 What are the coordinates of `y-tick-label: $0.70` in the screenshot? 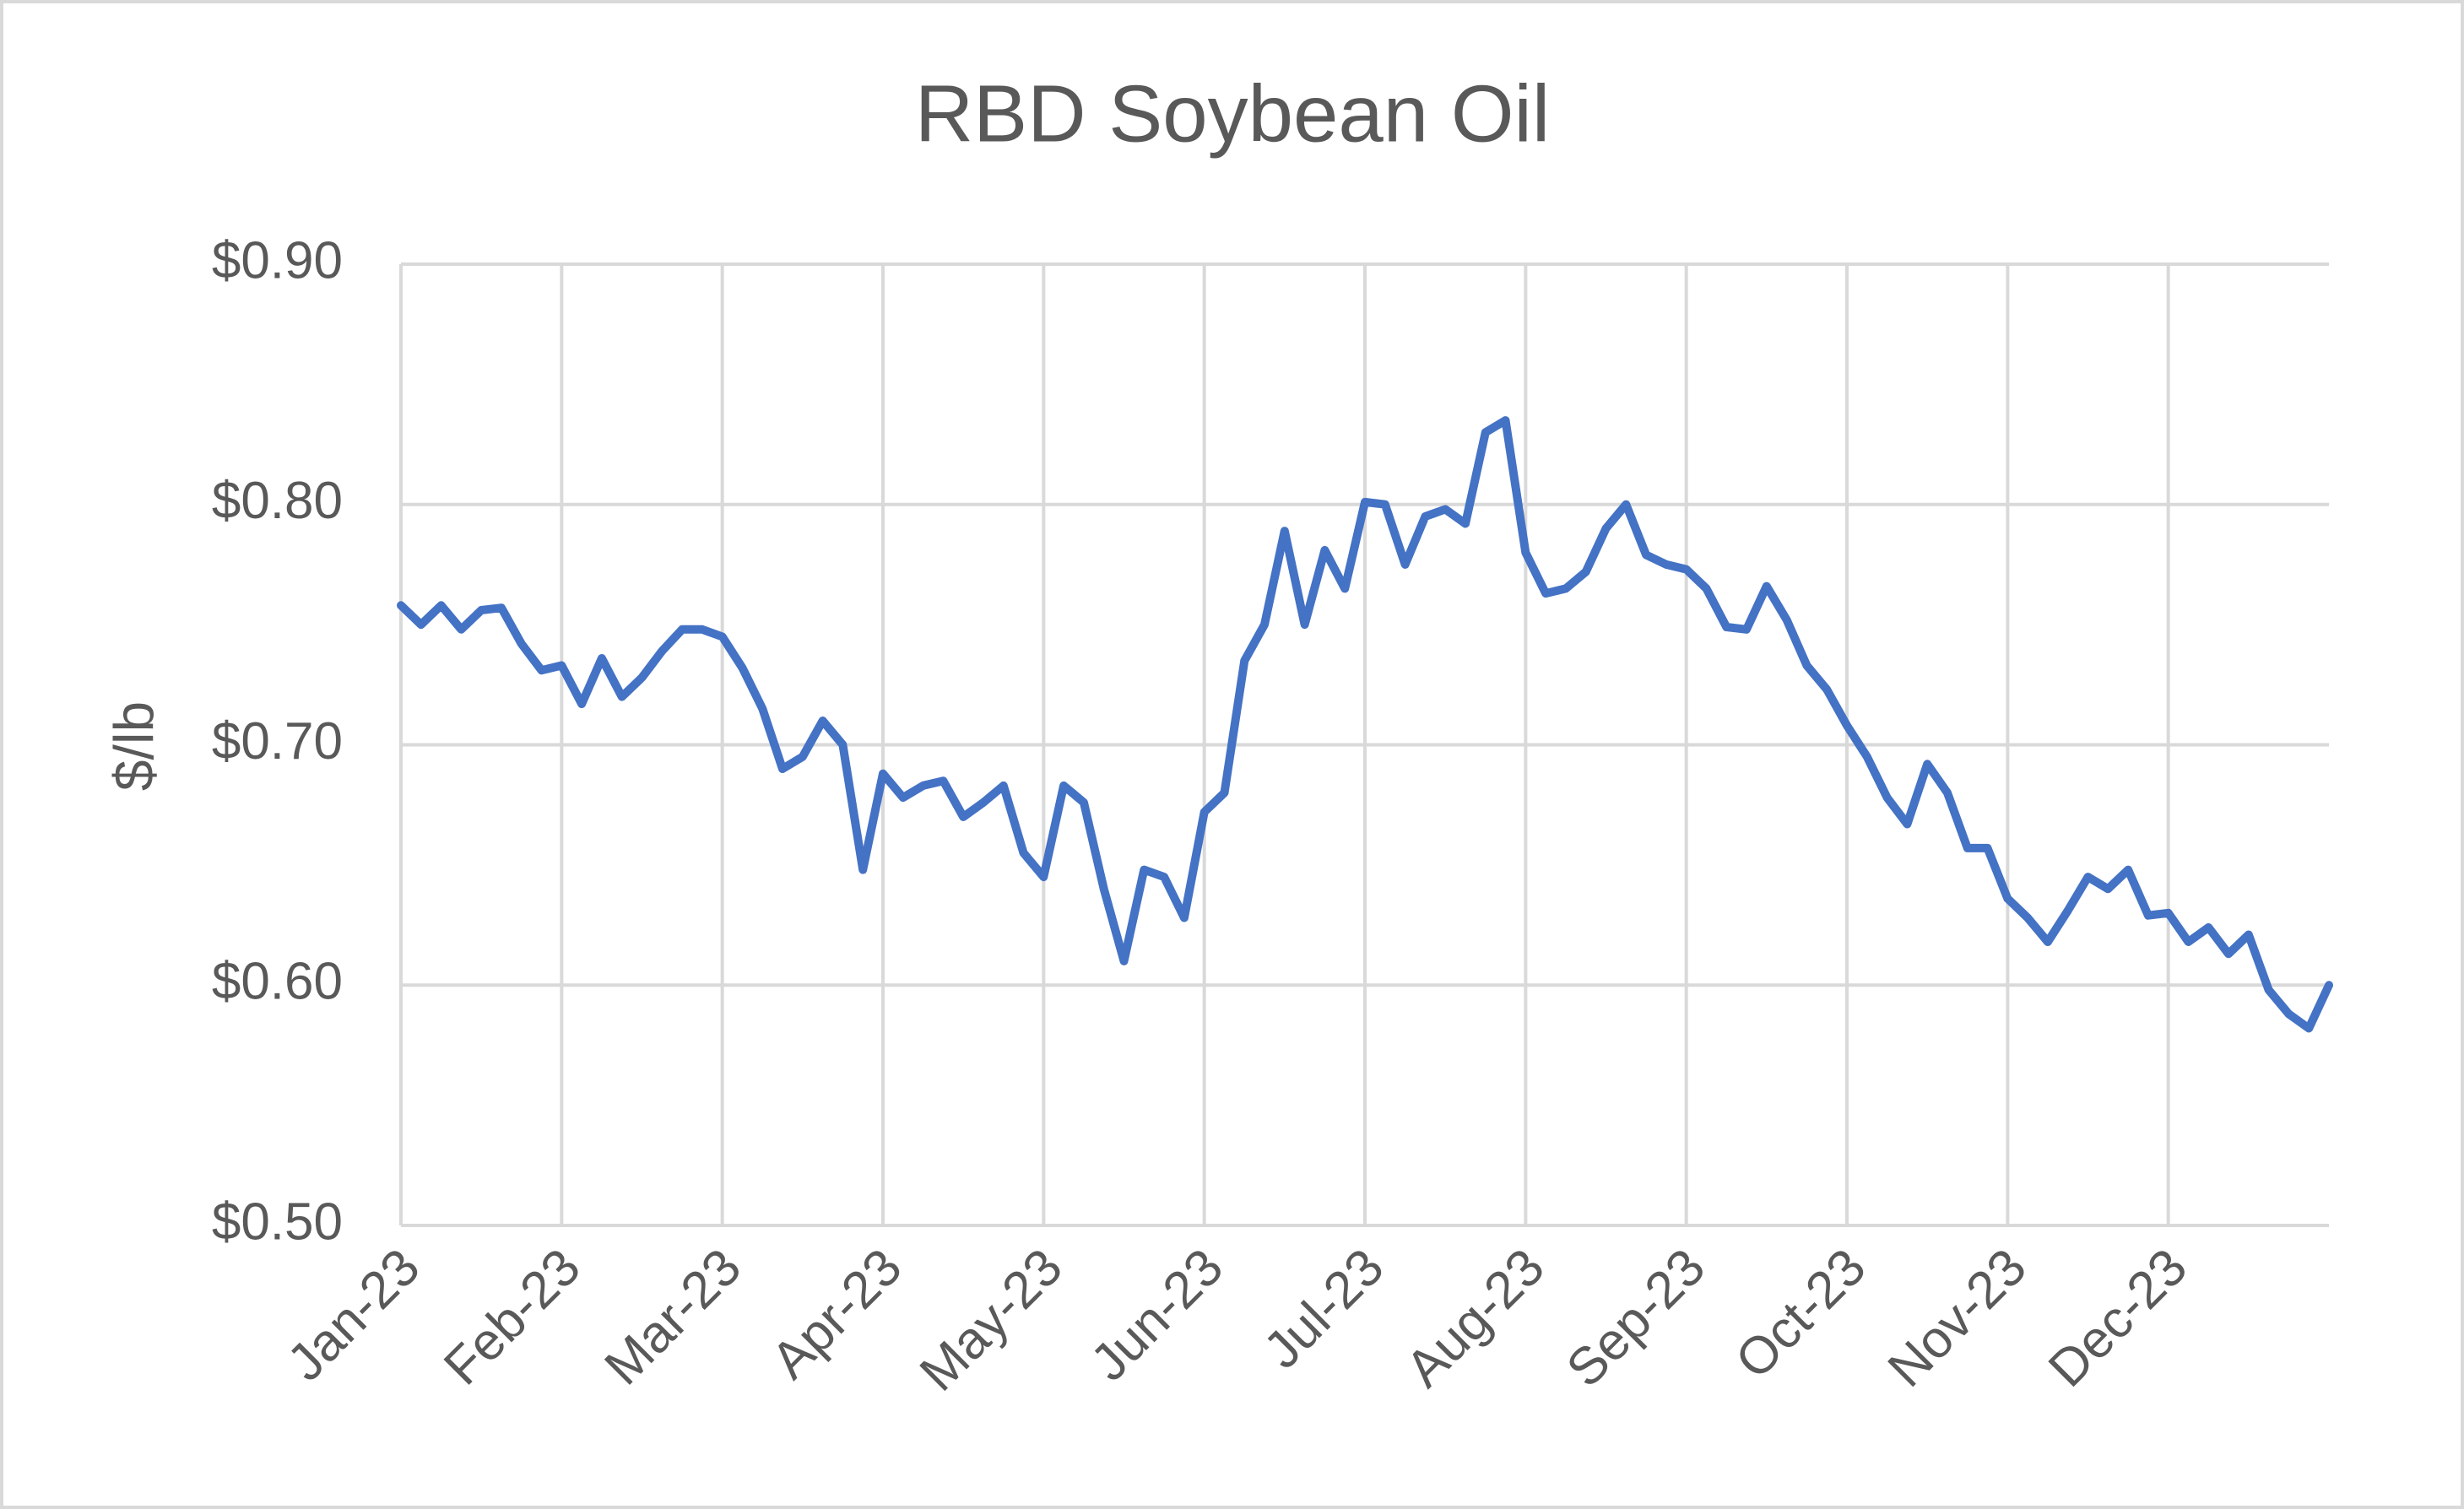 It's located at (277, 741).